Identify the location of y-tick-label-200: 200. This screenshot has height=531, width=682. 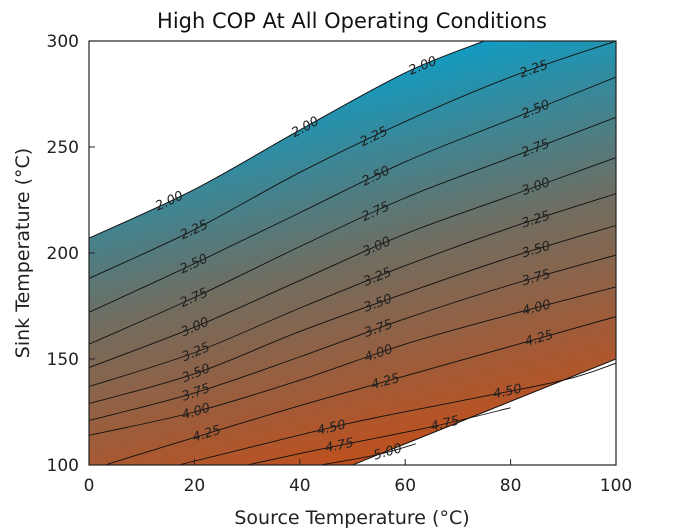
(63, 254).